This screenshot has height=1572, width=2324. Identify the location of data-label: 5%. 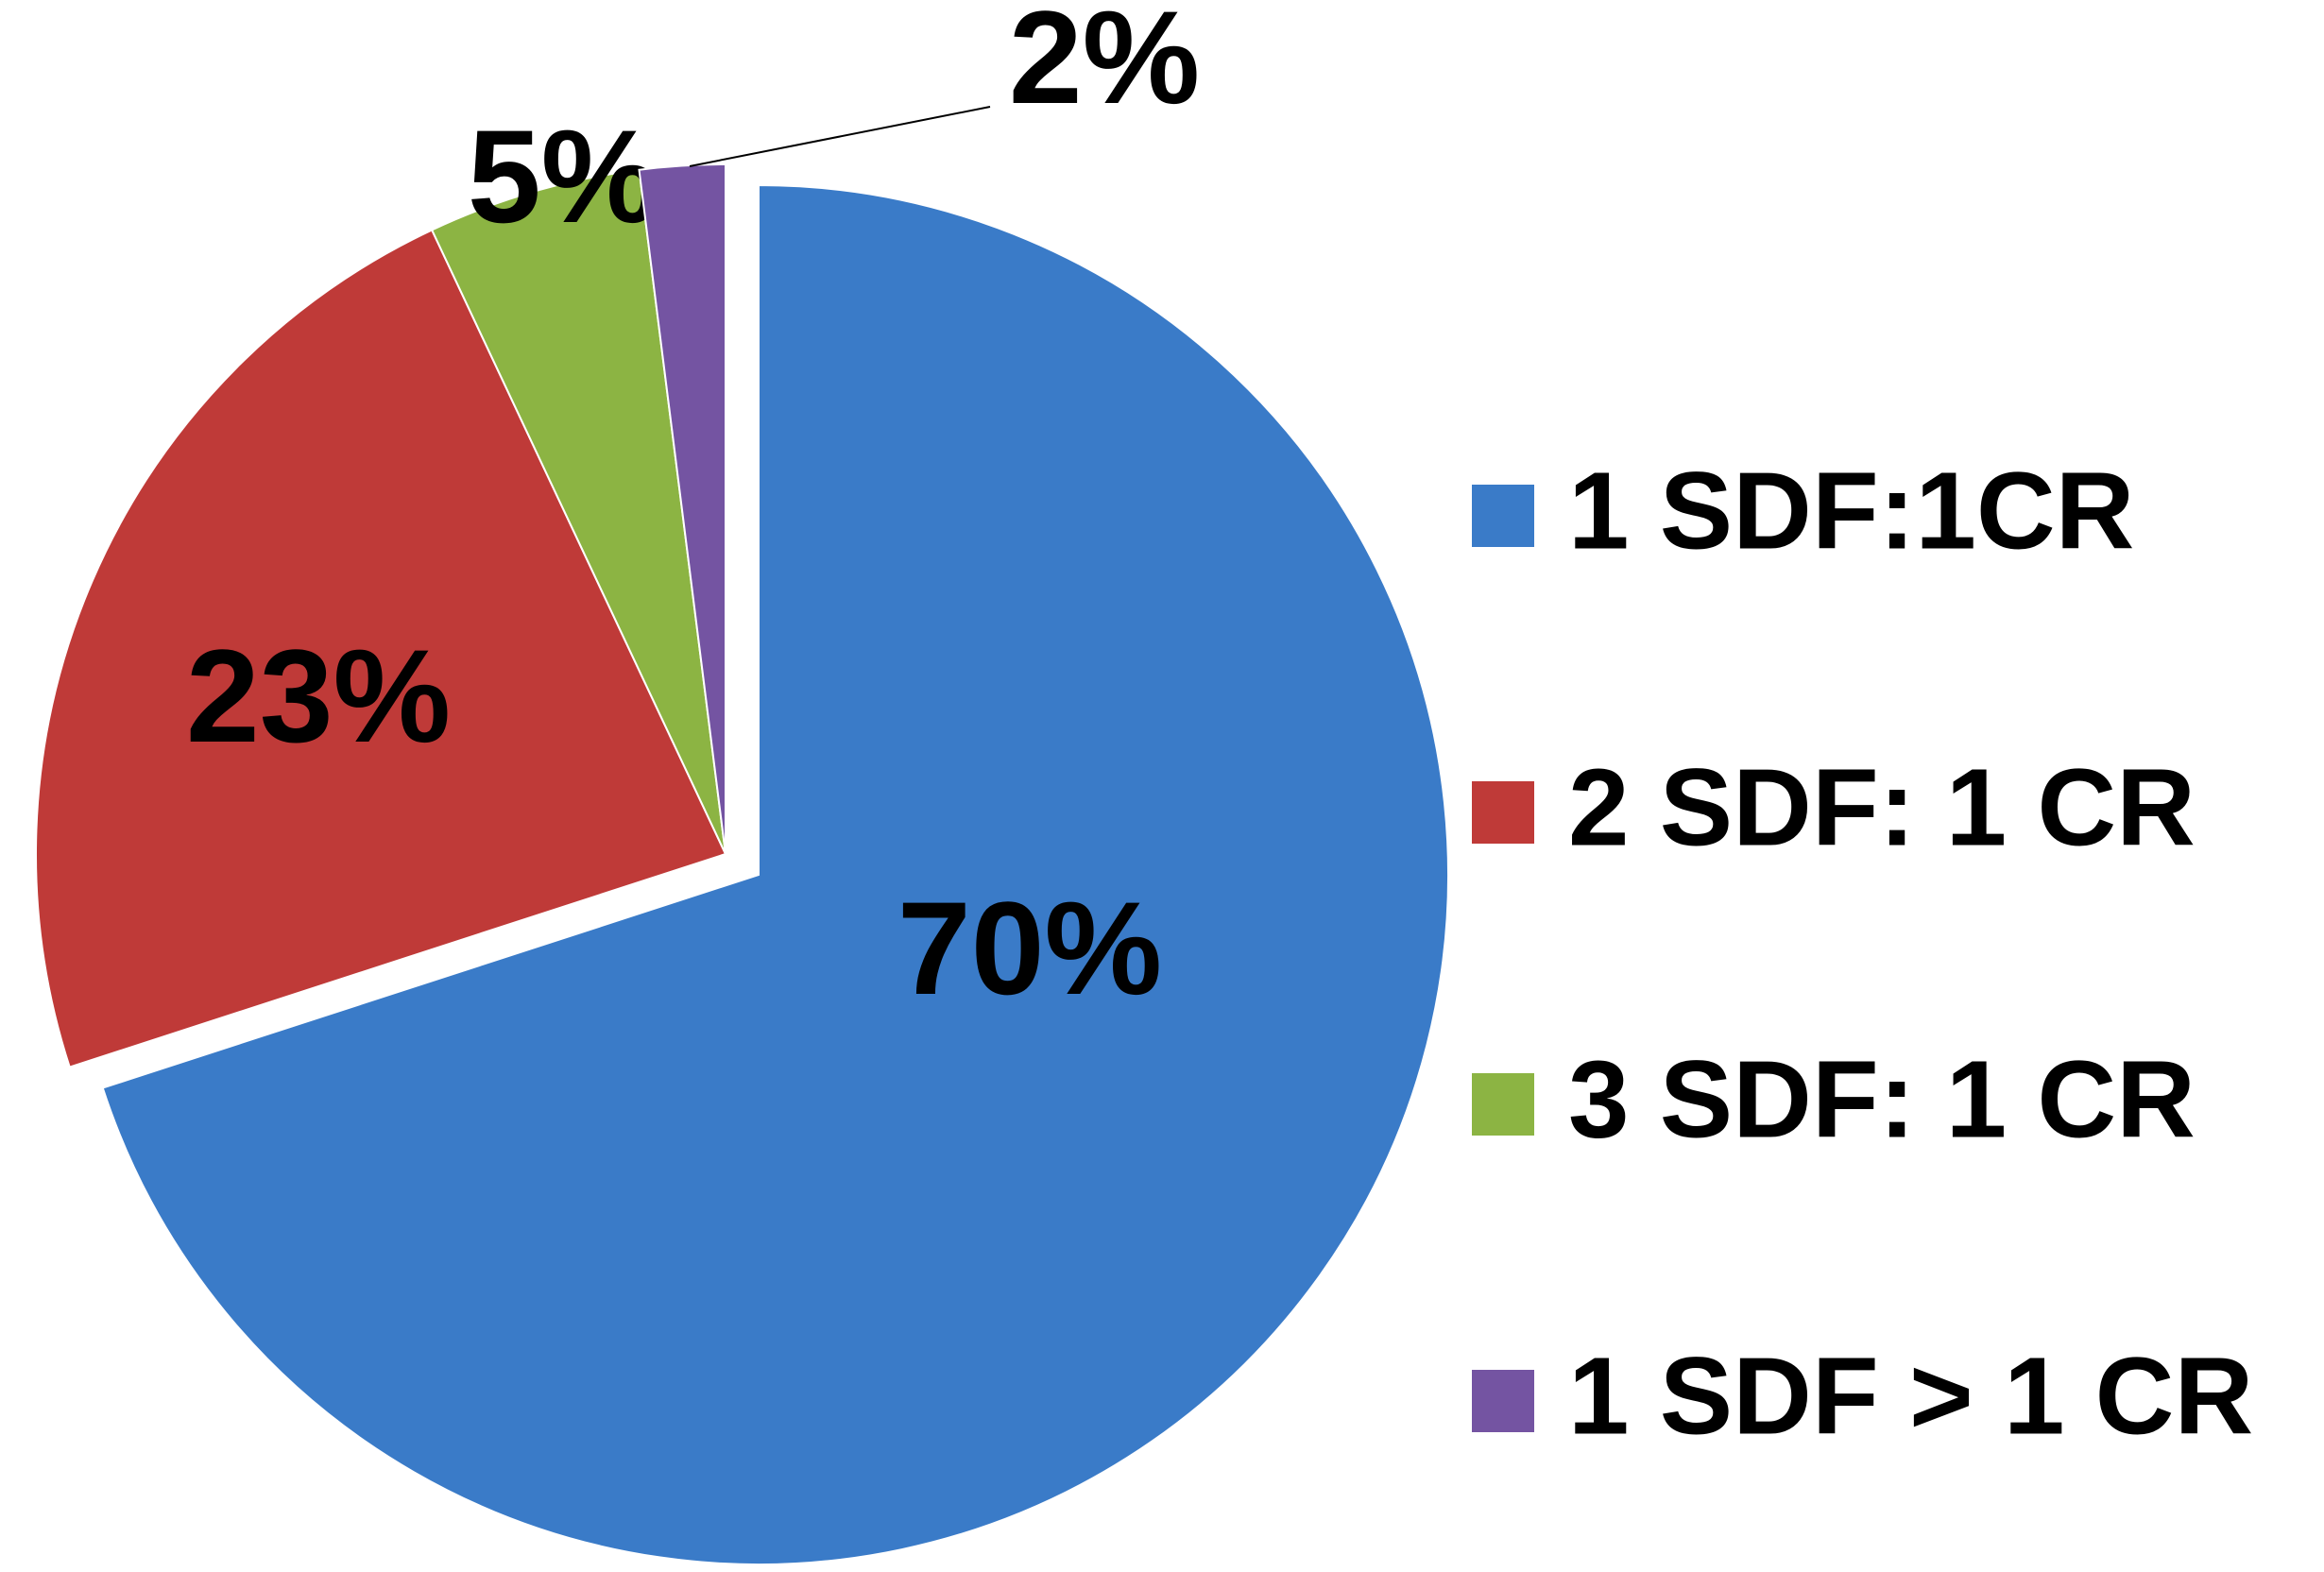
(563, 176).